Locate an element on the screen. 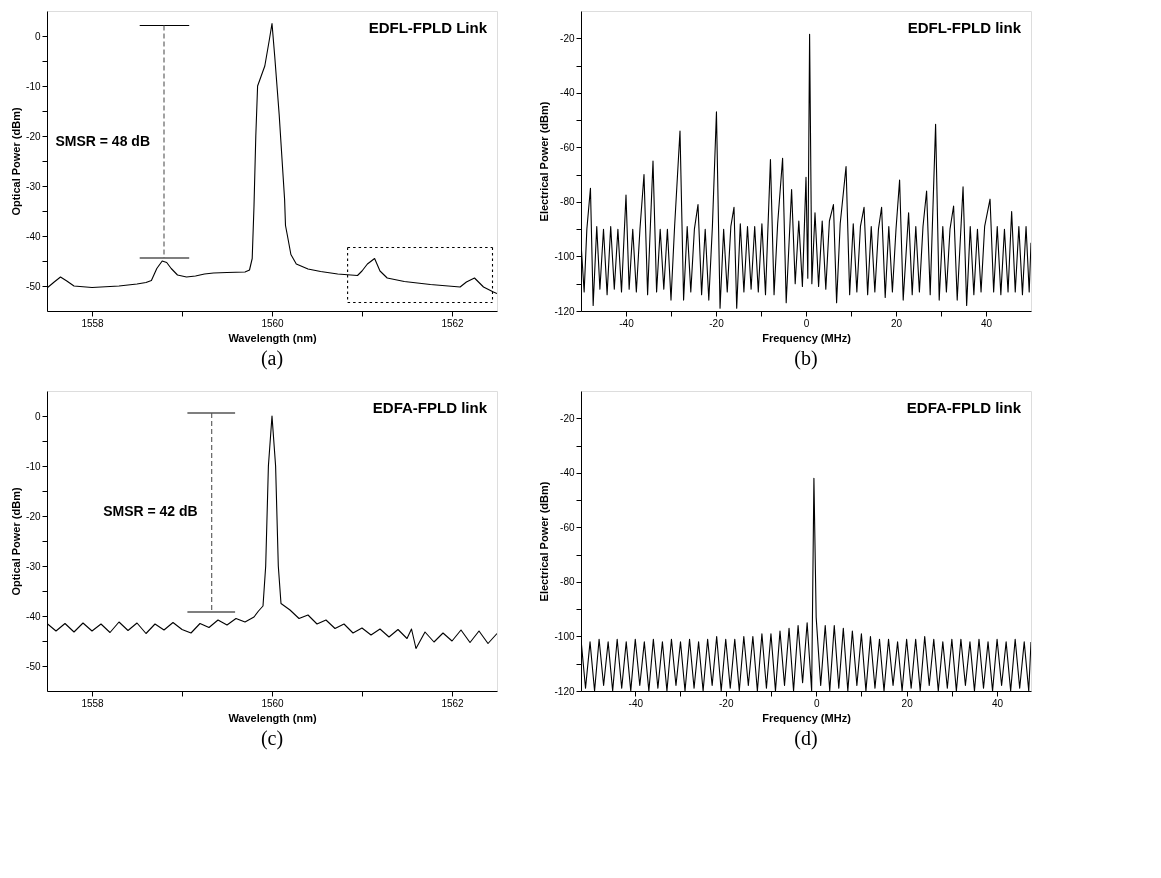 The height and width of the screenshot is (878, 1161). annotation: SMSR = 42 dB is located at coordinates (150, 510).